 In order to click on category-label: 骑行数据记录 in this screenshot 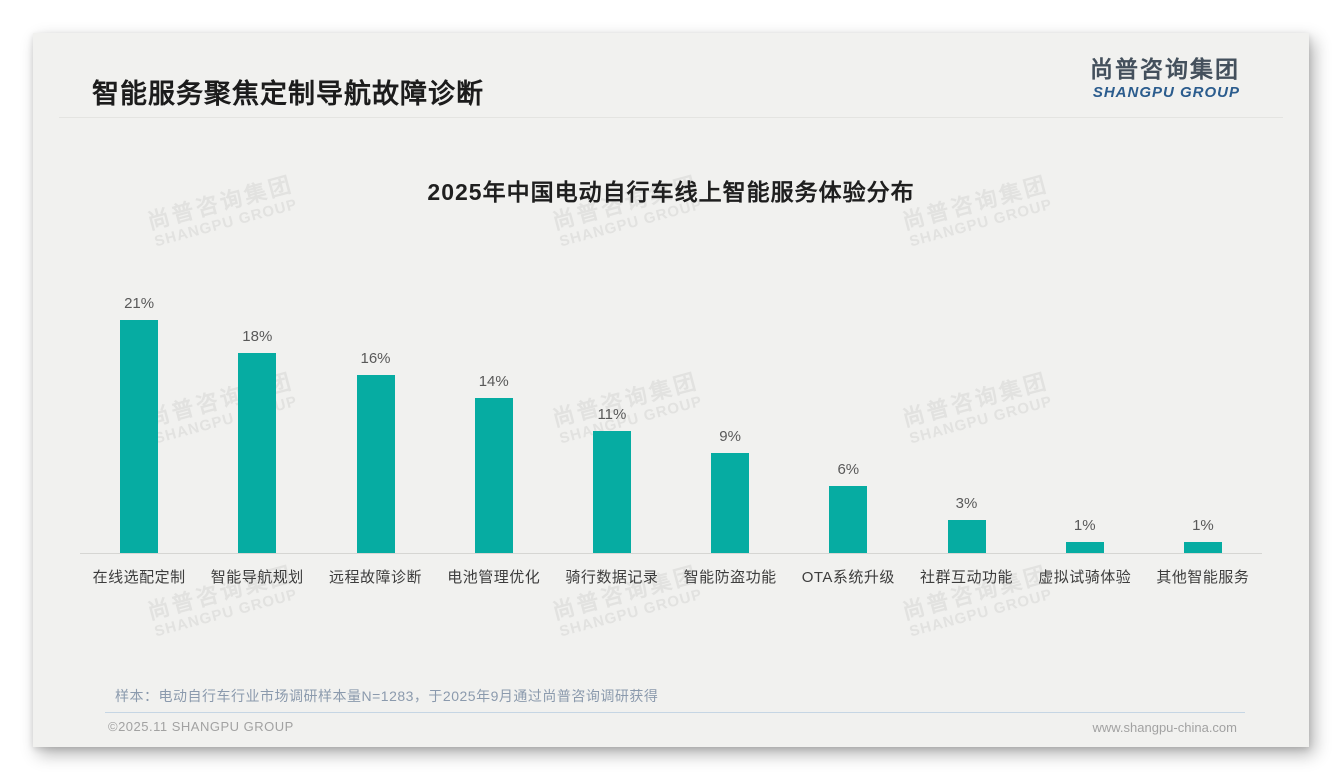, I will do `click(612, 577)`.